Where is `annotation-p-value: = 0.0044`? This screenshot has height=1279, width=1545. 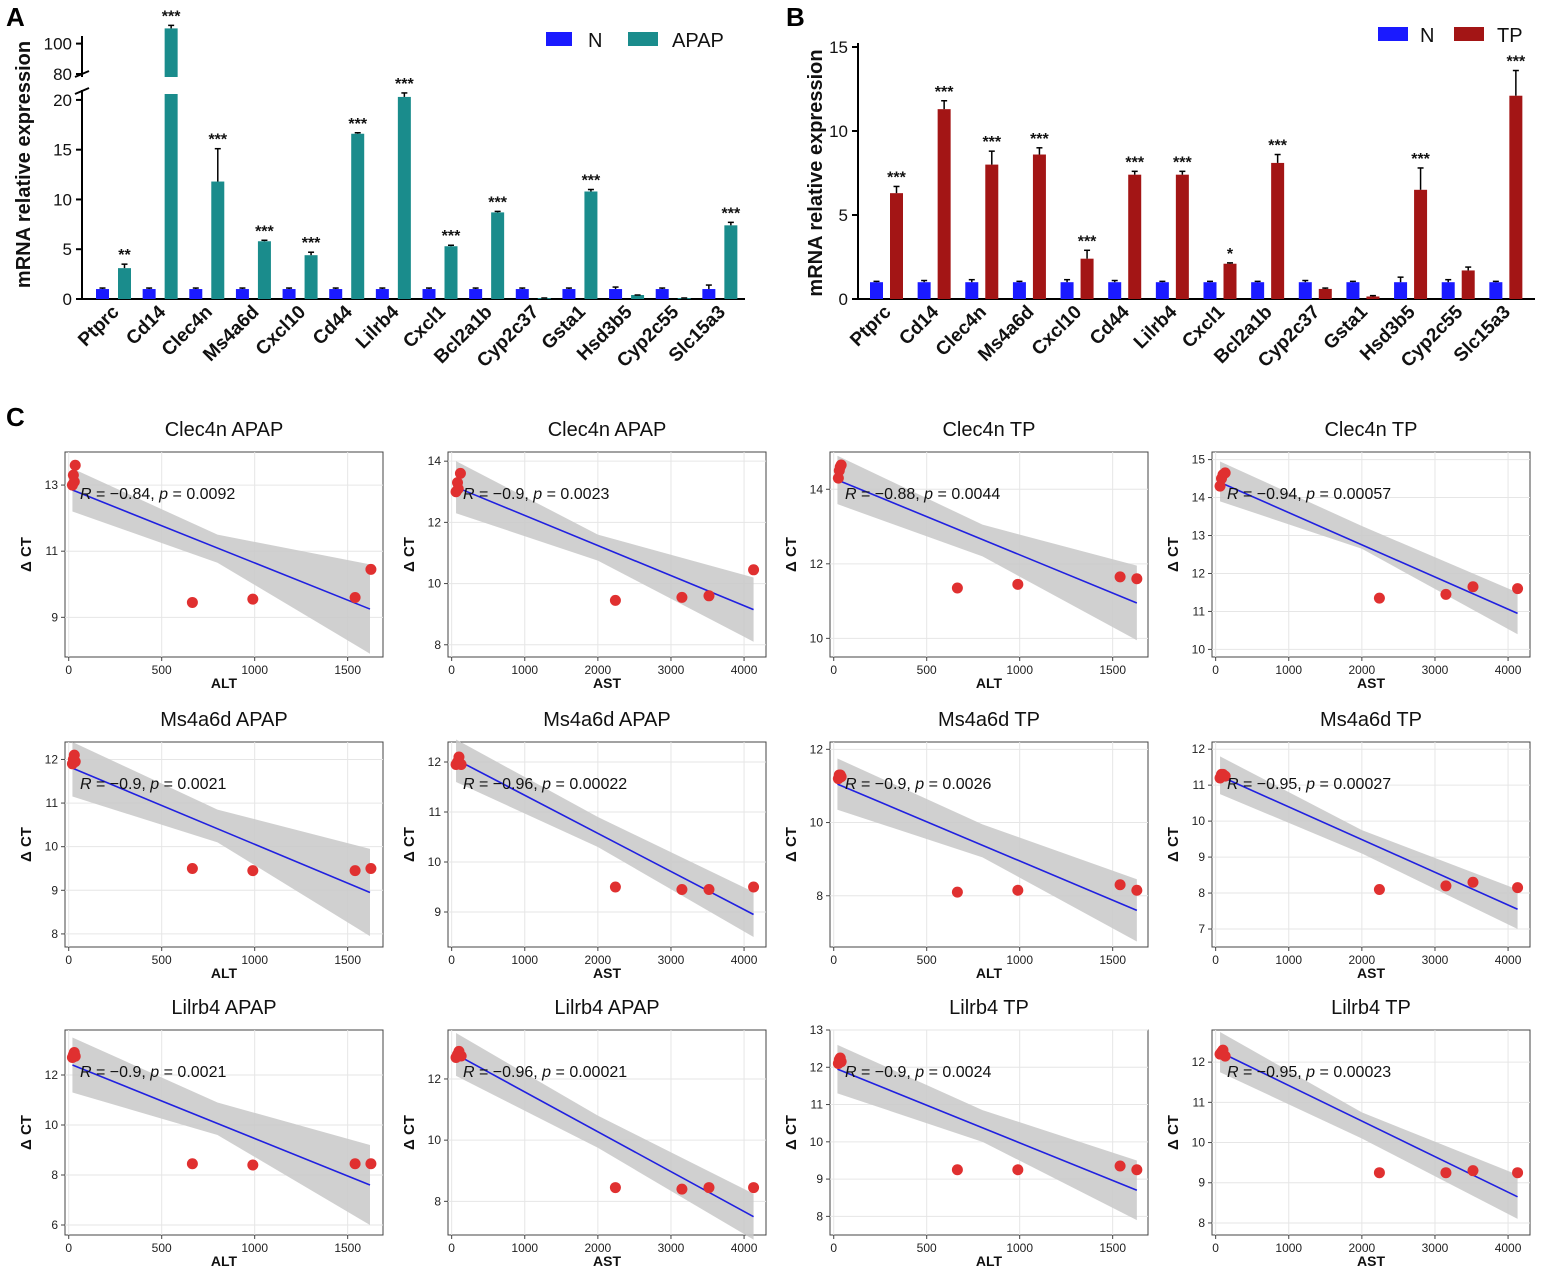 annotation-p-value: = 0.0044 is located at coordinates (966, 494).